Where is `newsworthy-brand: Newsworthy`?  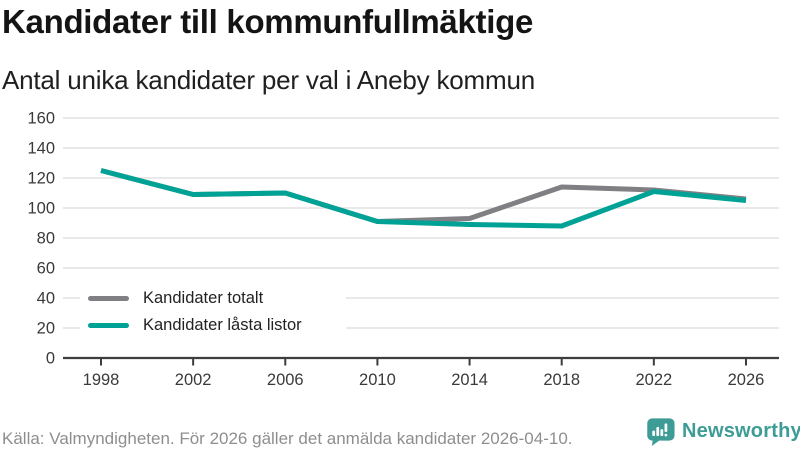 newsworthy-brand: Newsworthy is located at coordinates (722, 431).